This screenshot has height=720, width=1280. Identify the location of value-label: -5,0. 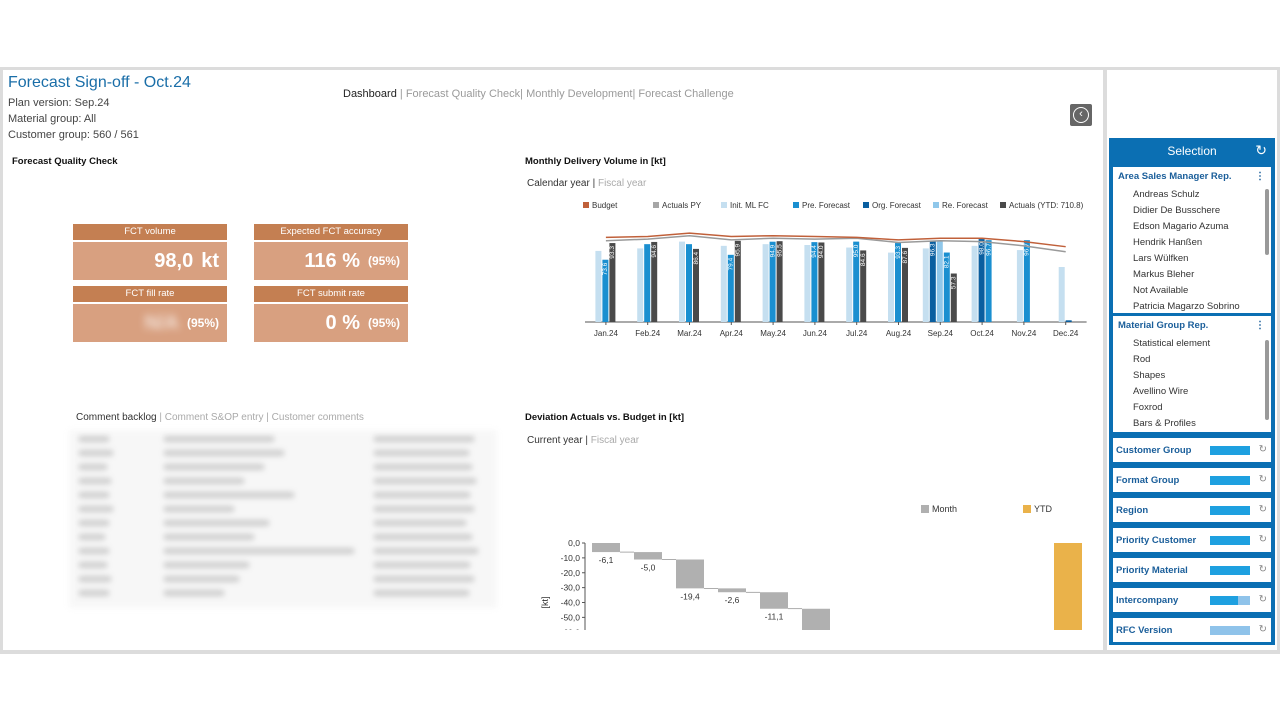
(648, 568).